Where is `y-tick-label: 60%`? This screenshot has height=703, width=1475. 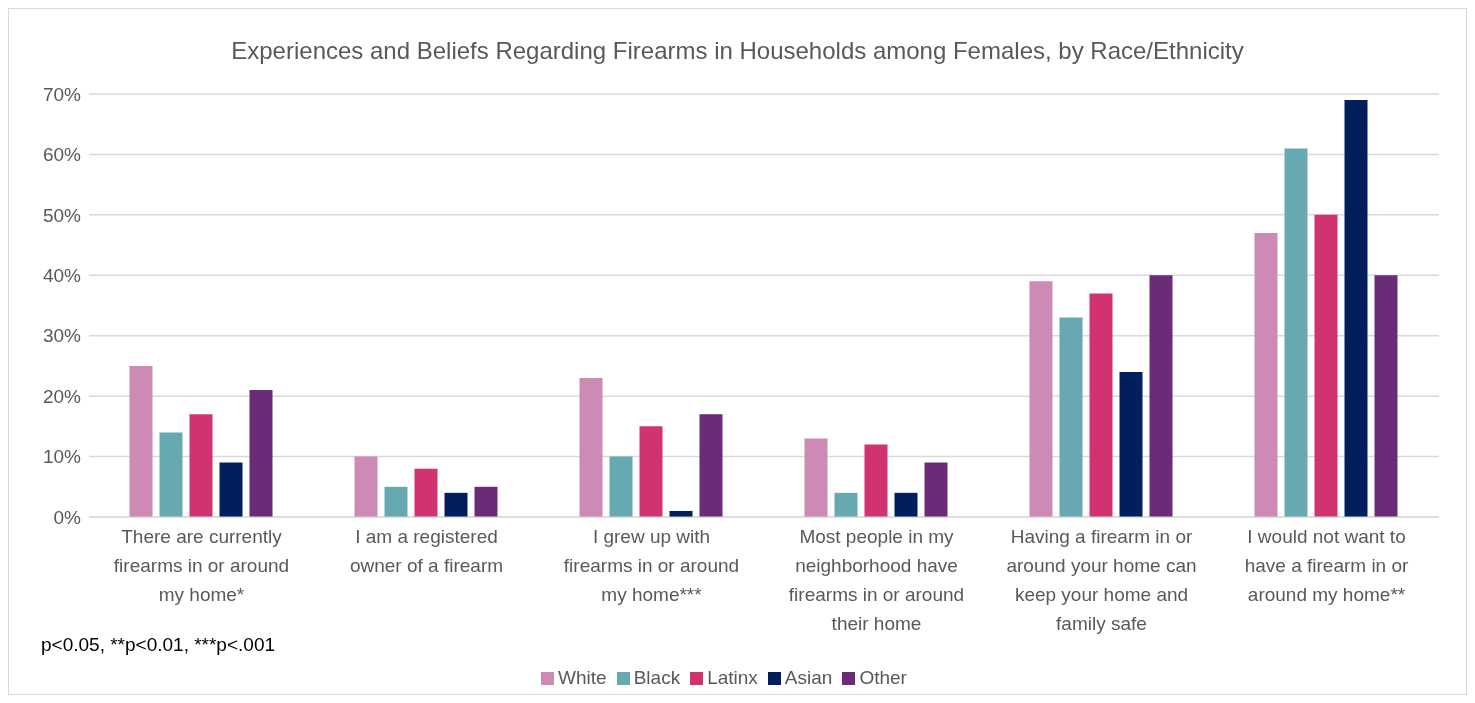
y-tick-label: 60% is located at coordinates (62, 155).